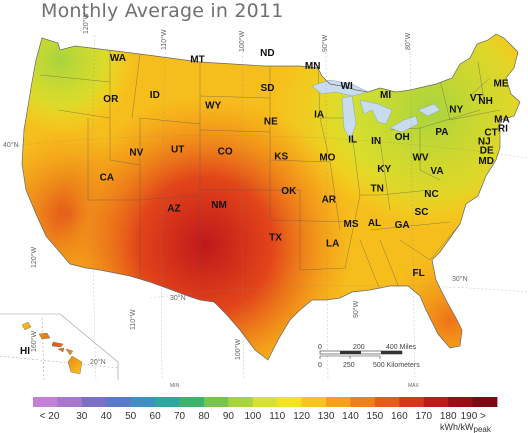 This screenshot has width=528, height=433. I want to click on lon-bottom-90: 90°W, so click(356, 309).